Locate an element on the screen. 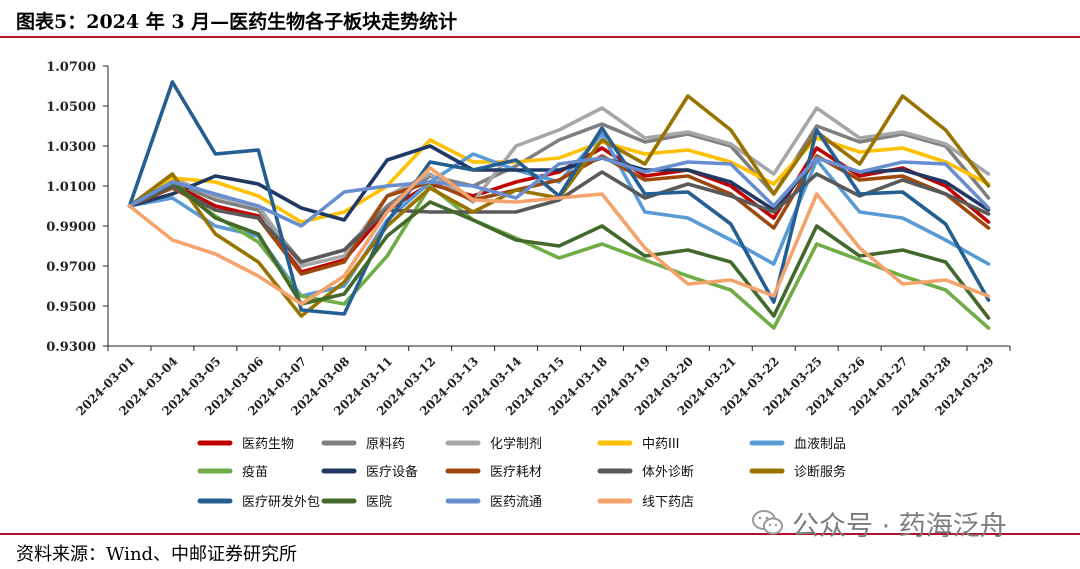 Image resolution: width=1080 pixels, height=569 pixels. y-tick-label: 1.0100 is located at coordinates (71, 187).